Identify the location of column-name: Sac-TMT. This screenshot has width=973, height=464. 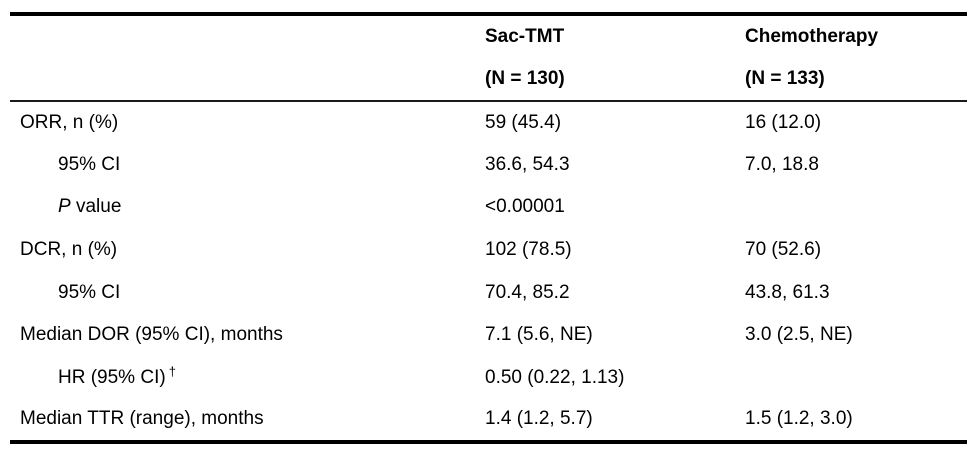
(525, 36).